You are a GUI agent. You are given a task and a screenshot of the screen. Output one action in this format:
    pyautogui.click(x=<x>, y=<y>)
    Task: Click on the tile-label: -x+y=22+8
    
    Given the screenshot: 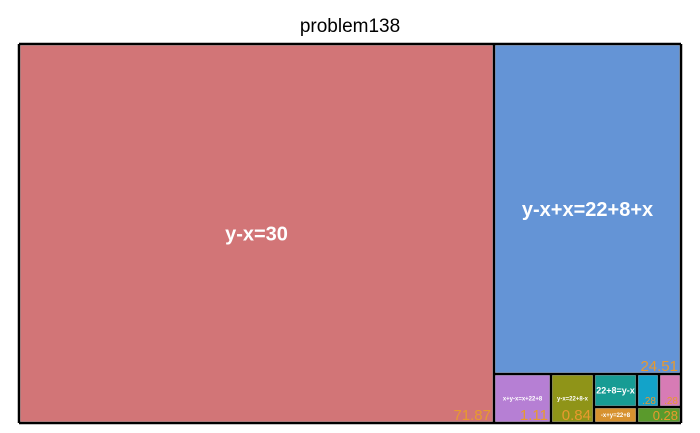 What is the action you would take?
    pyautogui.click(x=616, y=416)
    